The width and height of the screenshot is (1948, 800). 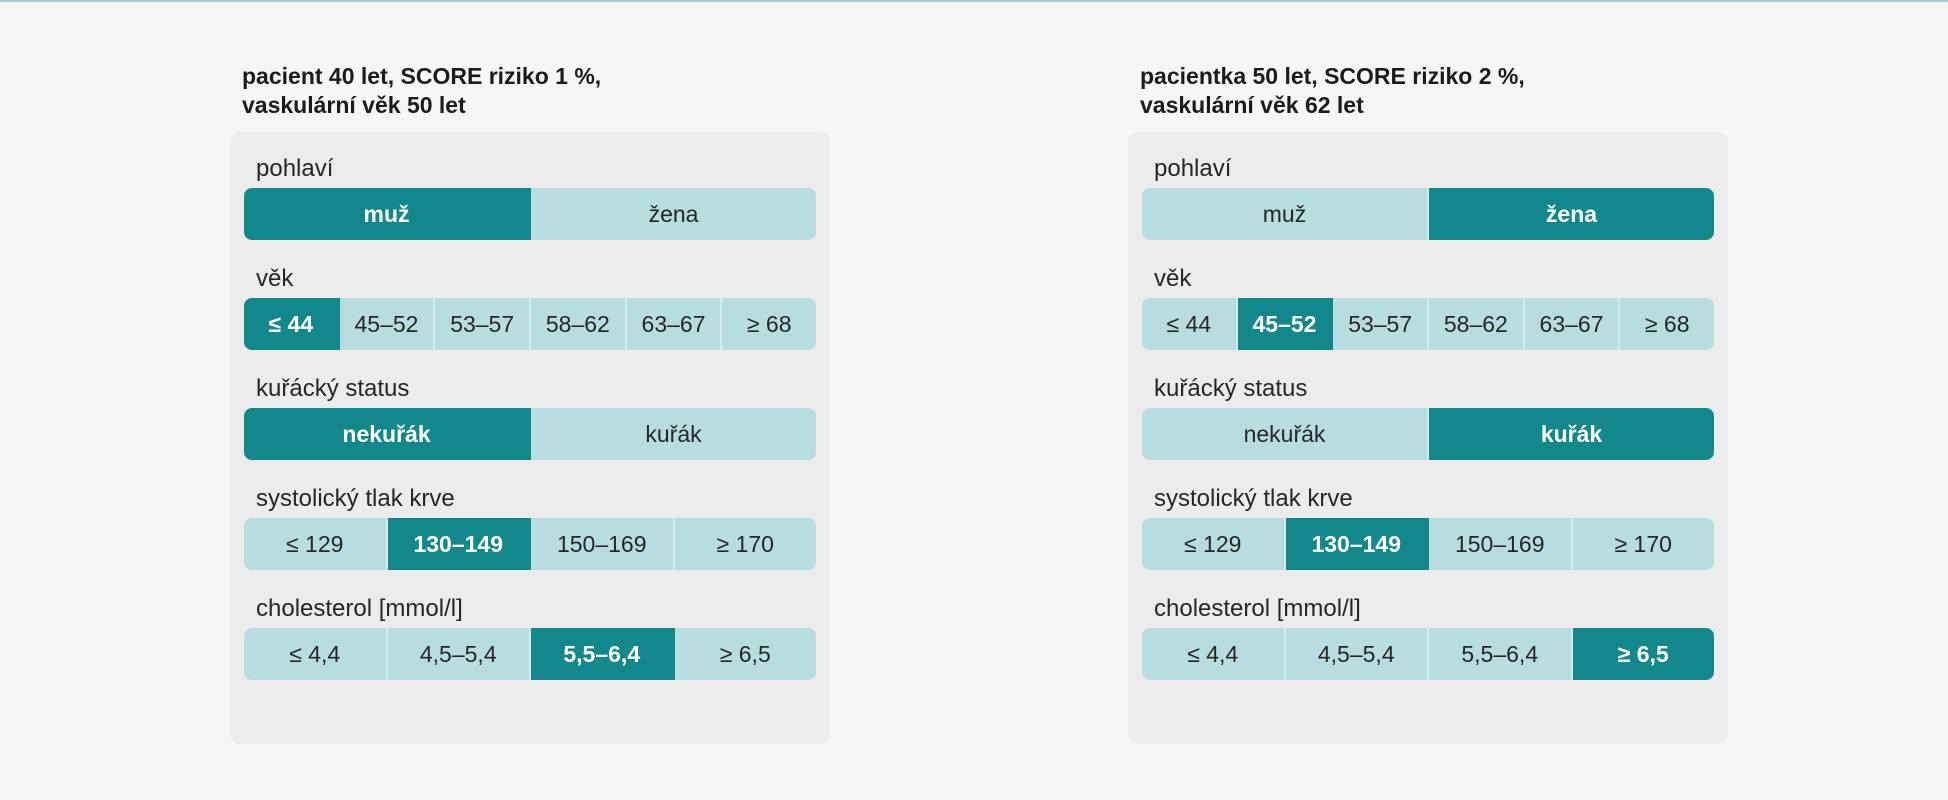 I want to click on option-selected: muž, so click(x=387, y=214).